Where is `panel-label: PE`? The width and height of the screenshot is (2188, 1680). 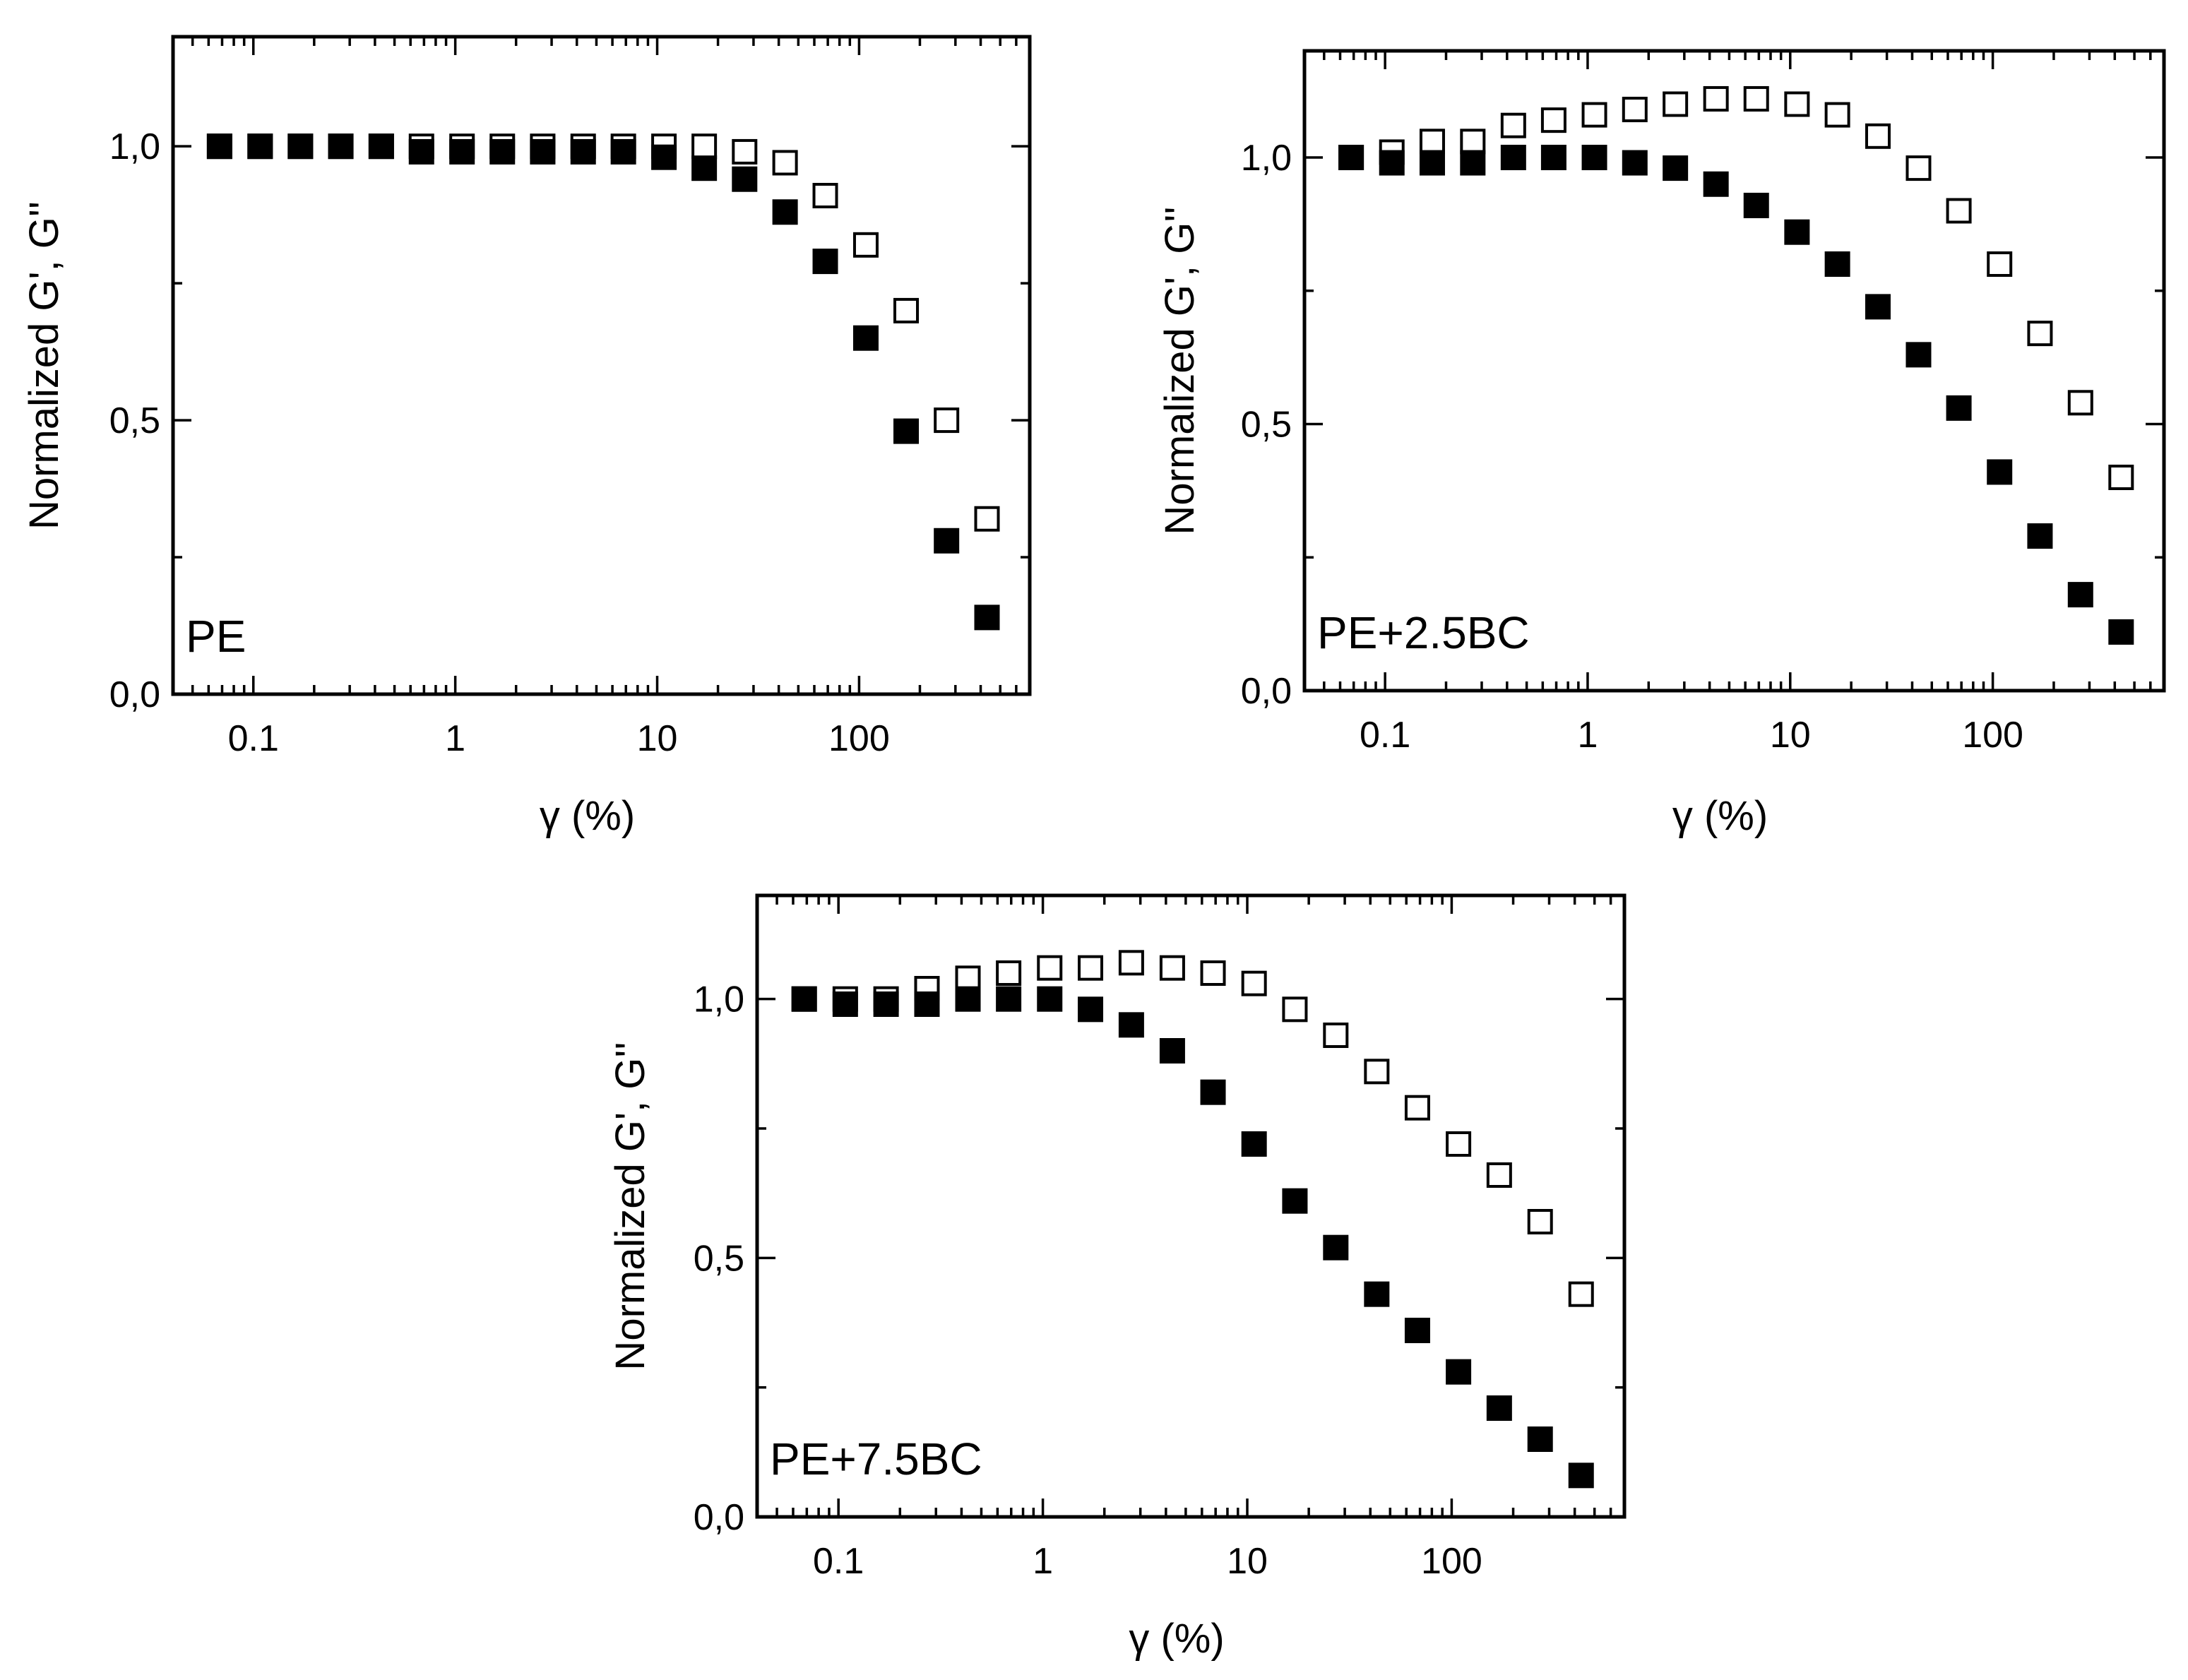 panel-label: PE is located at coordinates (216, 637).